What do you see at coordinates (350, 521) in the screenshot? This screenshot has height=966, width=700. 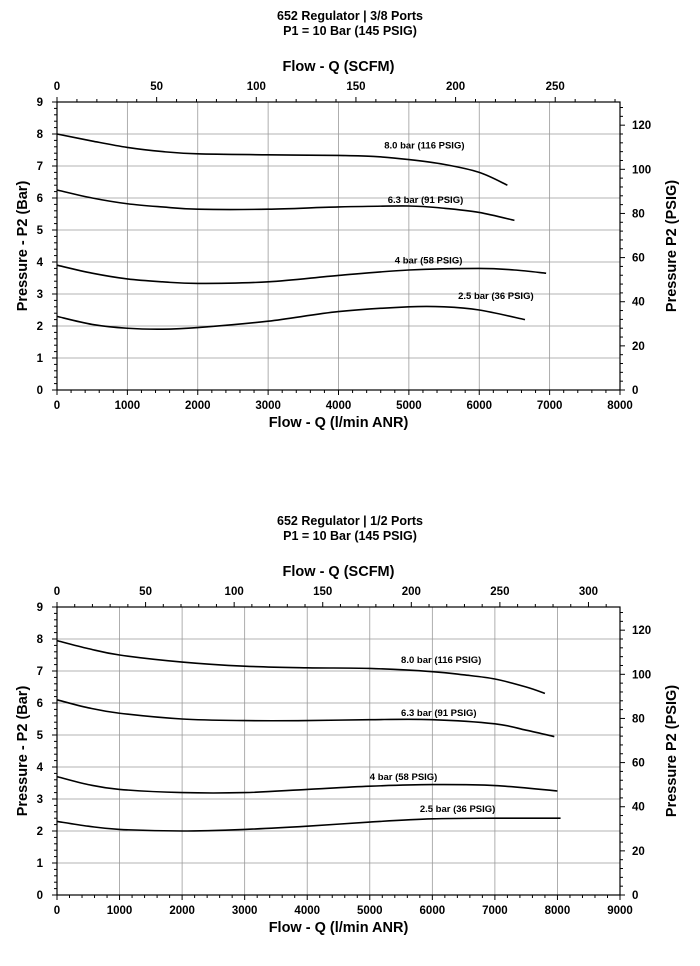 I see `chart-title: 652 Regulator | 1/2 Ports` at bounding box center [350, 521].